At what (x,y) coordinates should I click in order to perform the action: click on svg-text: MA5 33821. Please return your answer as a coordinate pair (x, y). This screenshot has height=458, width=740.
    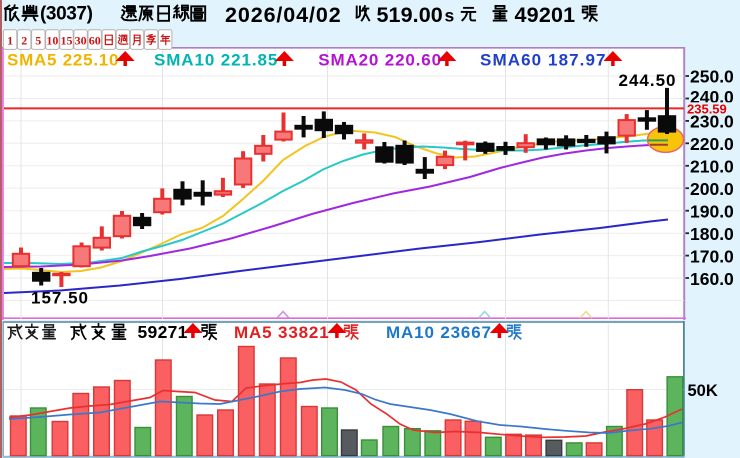
    Looking at the image, I should click on (282, 332).